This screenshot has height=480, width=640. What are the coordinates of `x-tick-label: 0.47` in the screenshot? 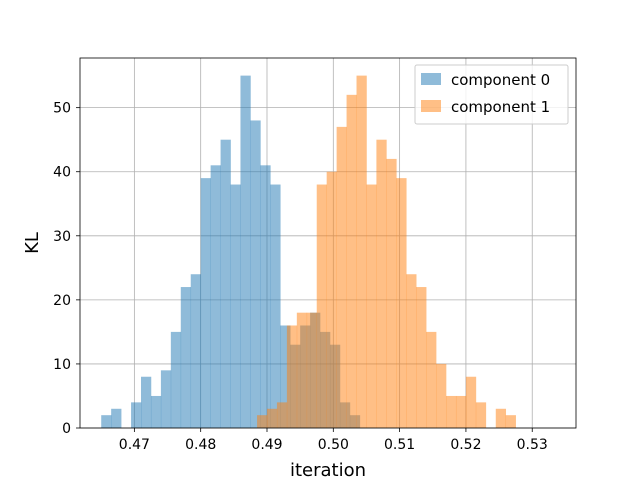 It's located at (134, 445).